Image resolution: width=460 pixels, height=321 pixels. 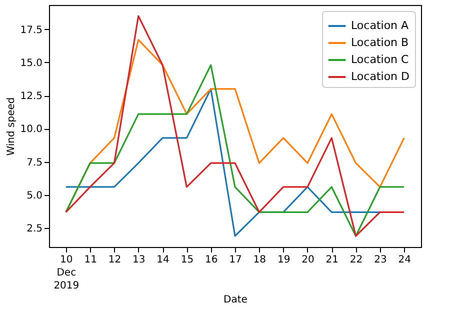 What do you see at coordinates (380, 42) in the screenshot?
I see `legend-label: Location B` at bounding box center [380, 42].